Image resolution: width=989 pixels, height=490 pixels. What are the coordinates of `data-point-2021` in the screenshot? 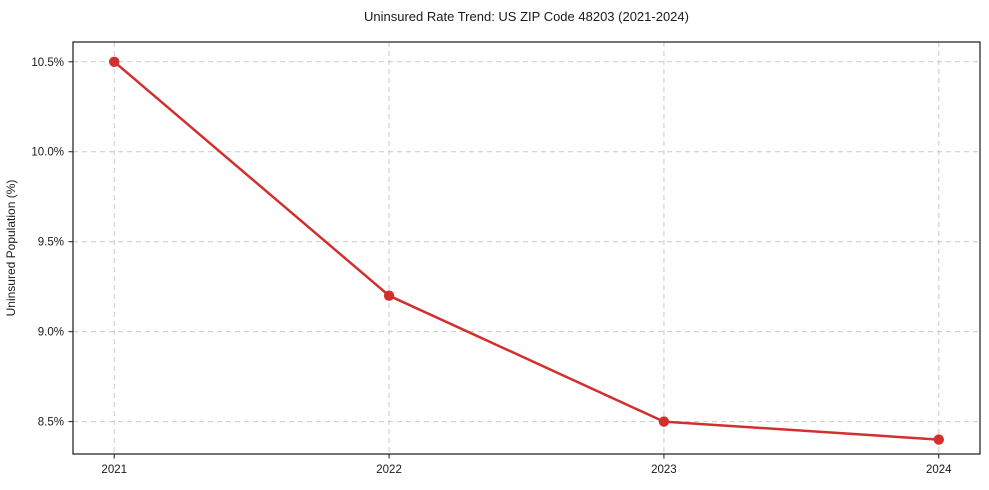 It's located at (114, 61).